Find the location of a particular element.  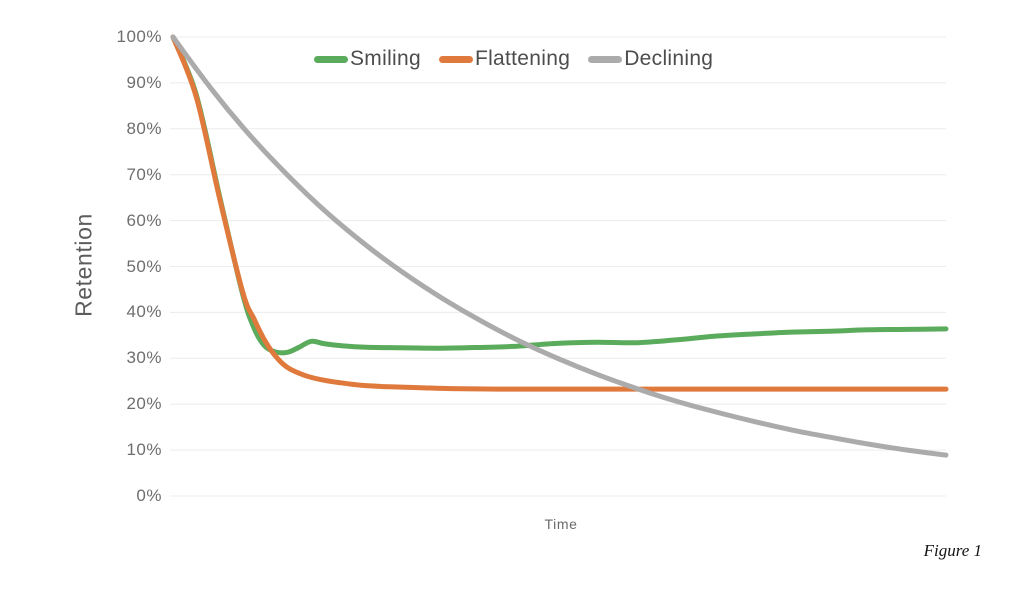

legend-item-flattening: Flattening is located at coordinates (504, 59).